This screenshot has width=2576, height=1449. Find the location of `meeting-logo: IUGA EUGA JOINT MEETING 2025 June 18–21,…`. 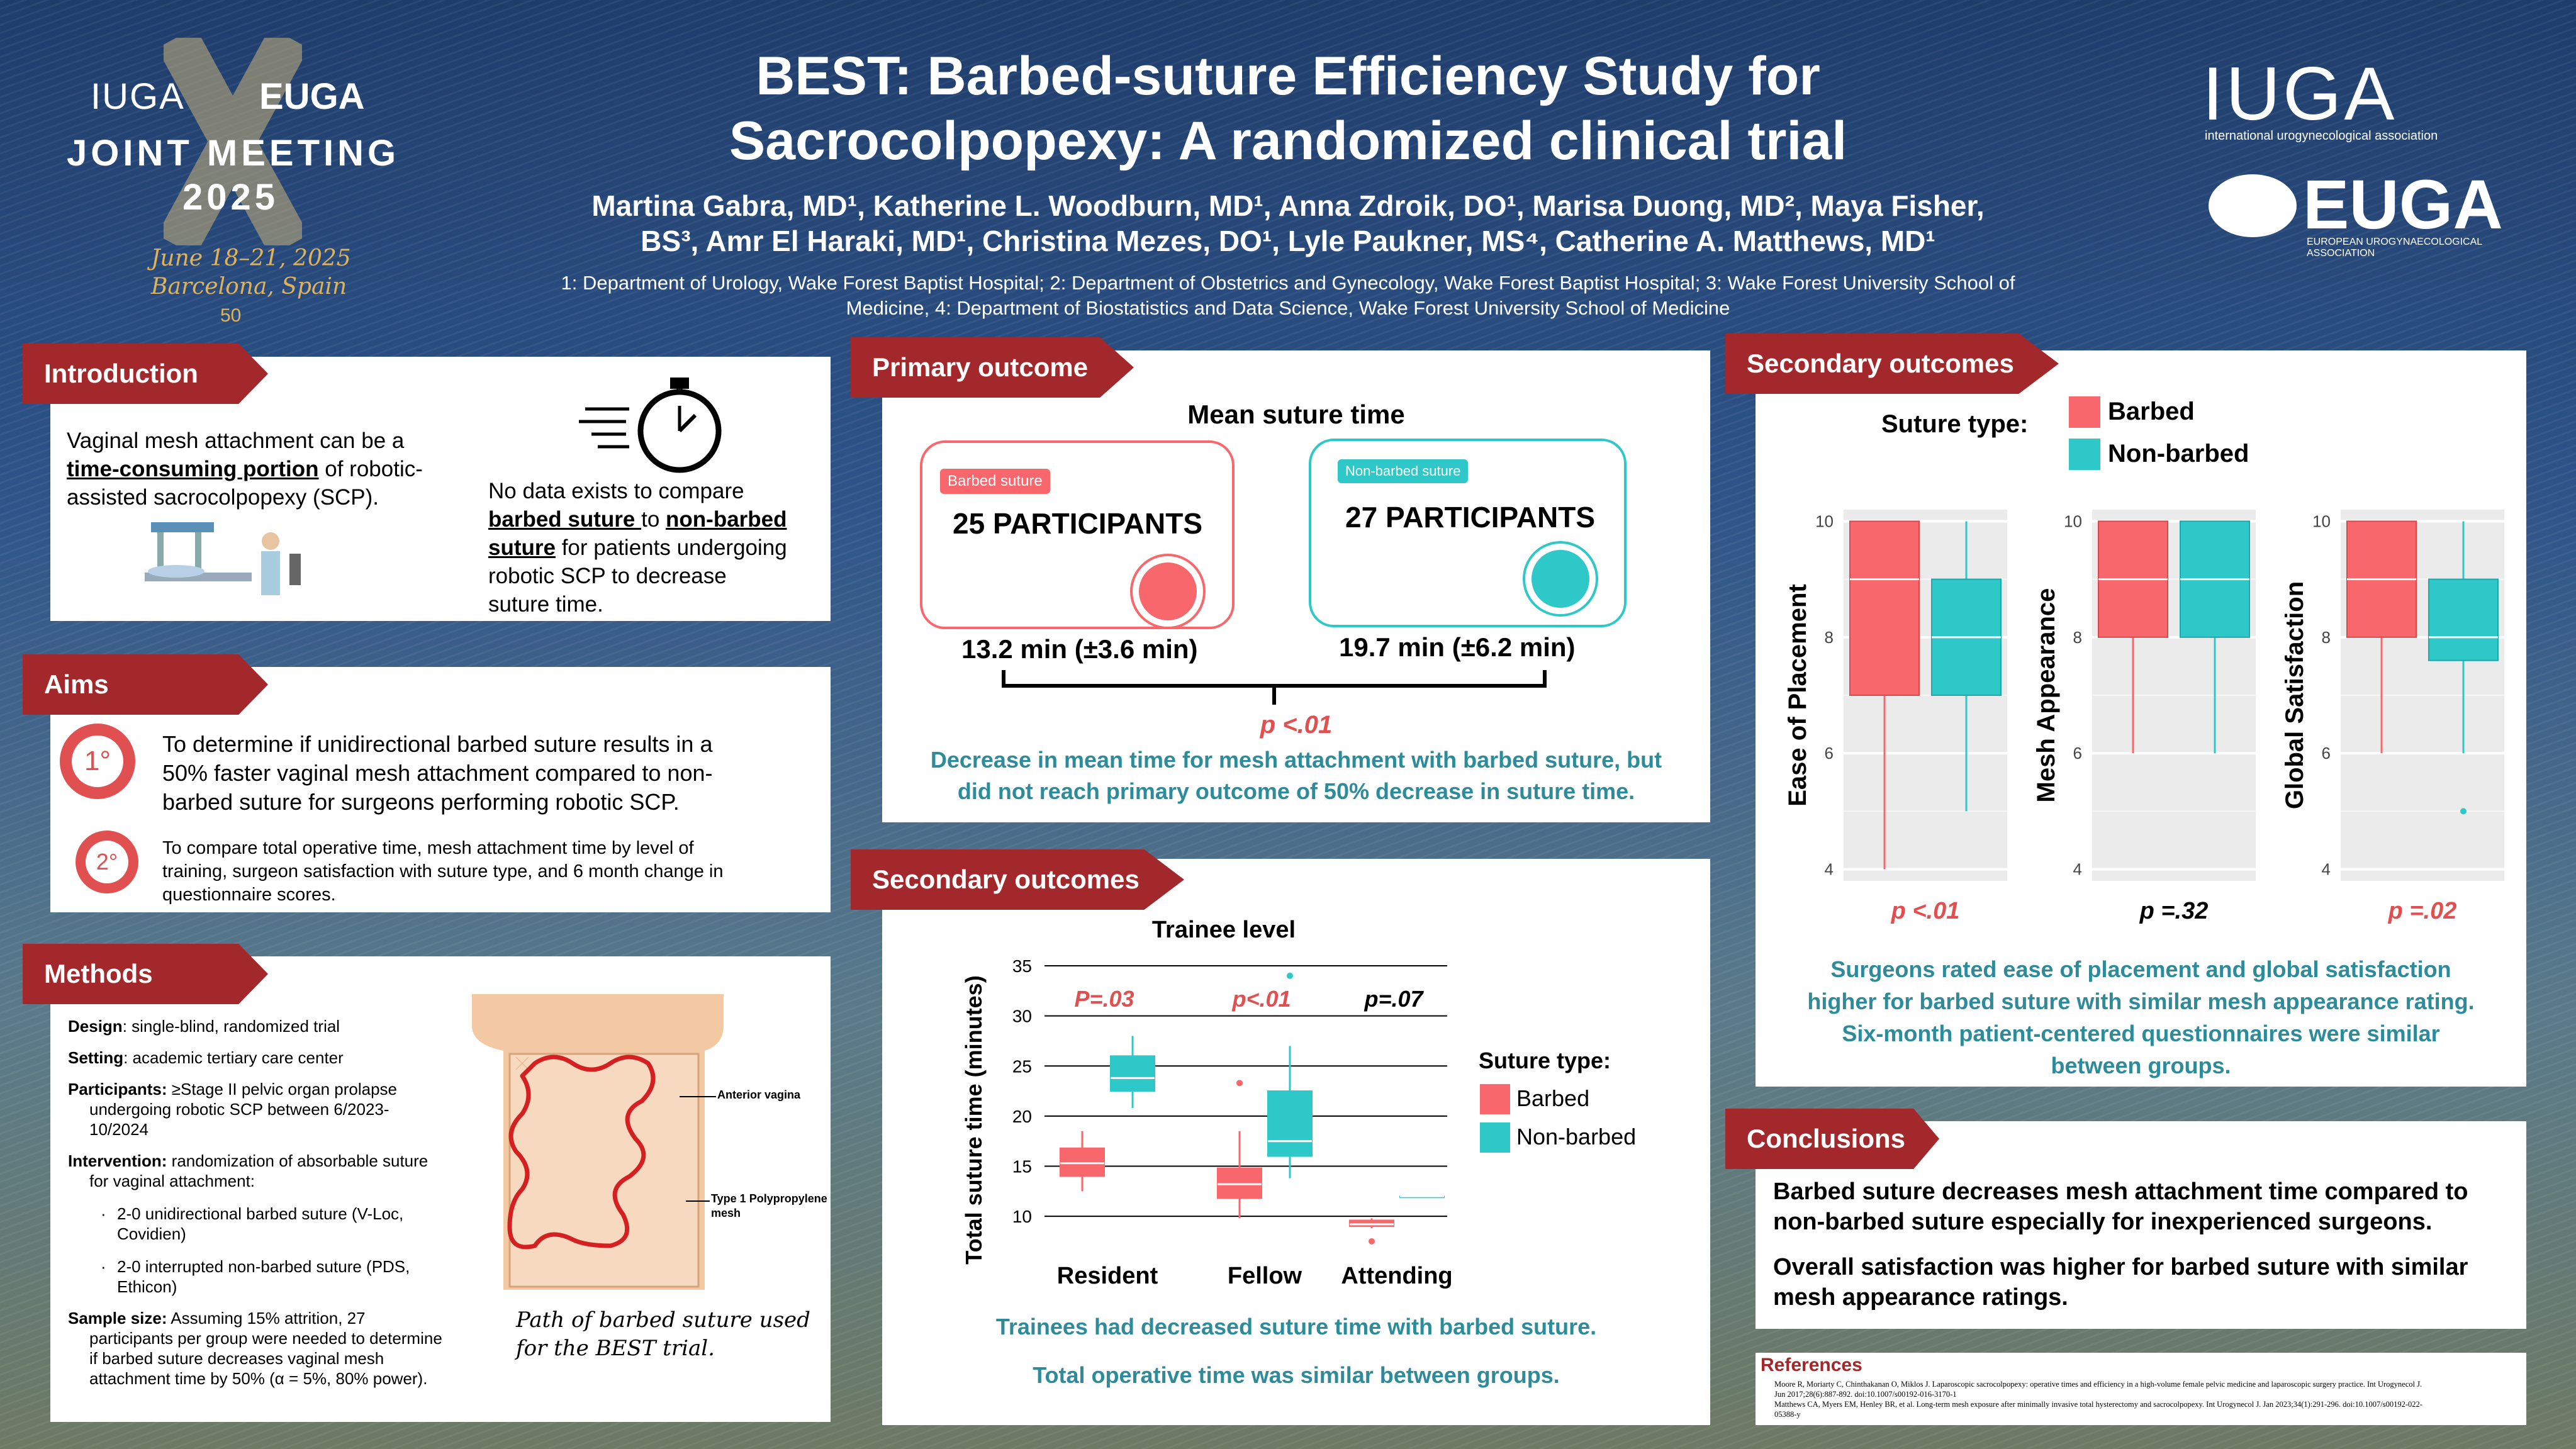

meeting-logo: IUGA EUGA JOINT MEETING 2025 June 18–21,… is located at coordinates (233, 180).